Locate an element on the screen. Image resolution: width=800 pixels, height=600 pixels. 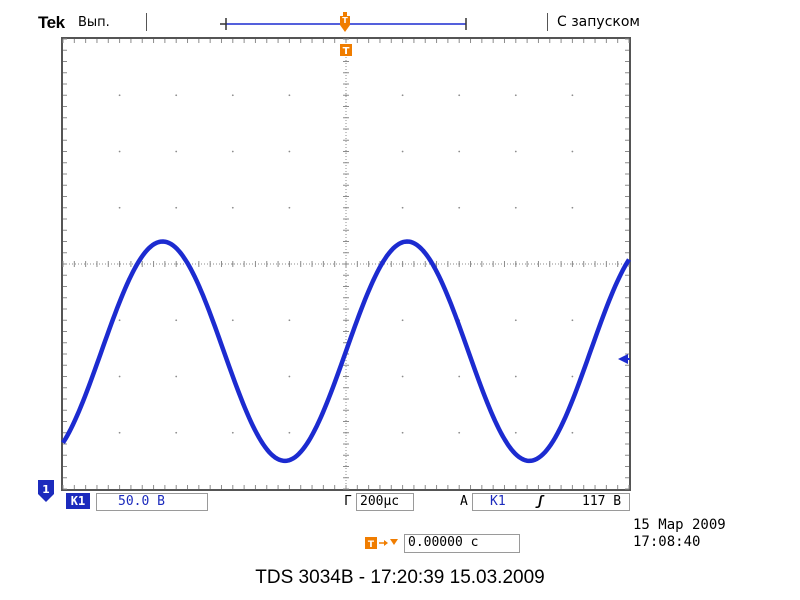
trigger-level: 117 B is located at coordinates (602, 501).